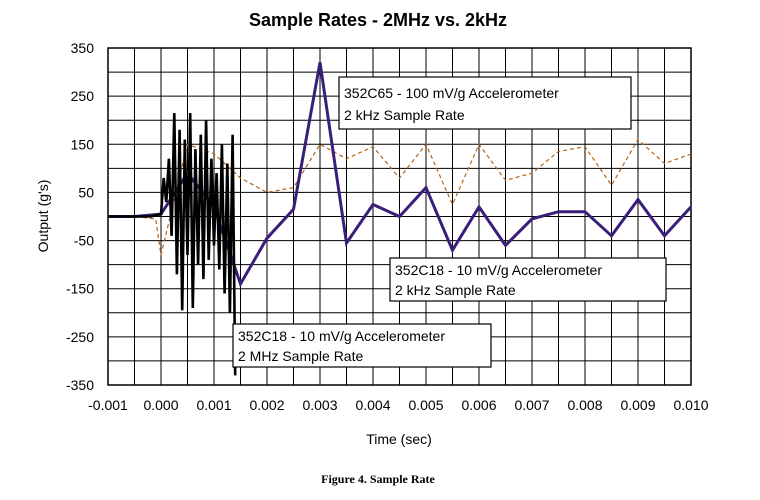 The image size is (760, 500). What do you see at coordinates (478, 405) in the screenshot?
I see `x-tick-label: 0.006` at bounding box center [478, 405].